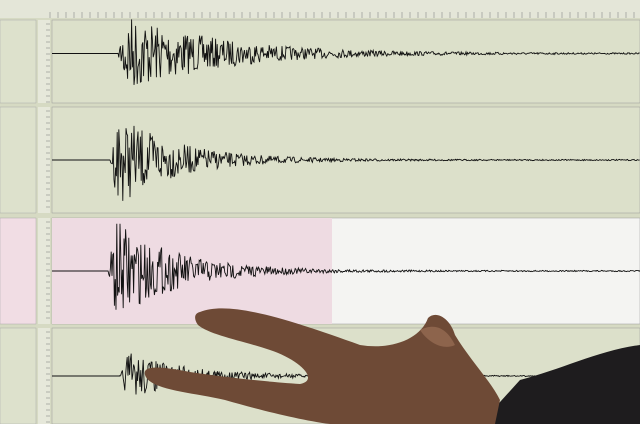  Describe the element at coordinates (346, 52) in the screenshot. I see `waveform` at that location.